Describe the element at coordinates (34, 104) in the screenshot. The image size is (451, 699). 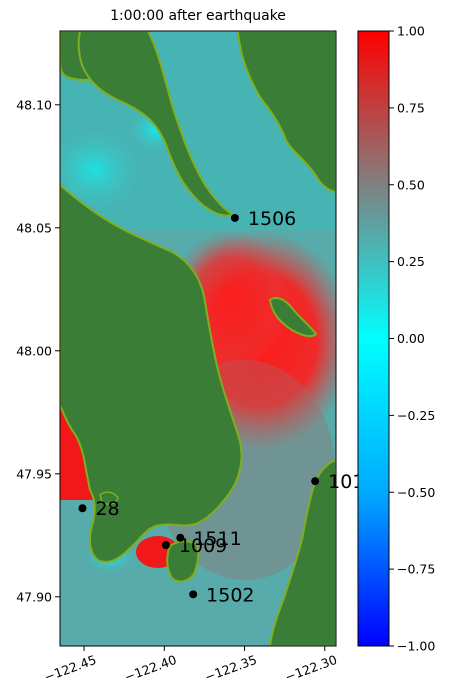
I see `y-tick-label: 48.10` at that location.